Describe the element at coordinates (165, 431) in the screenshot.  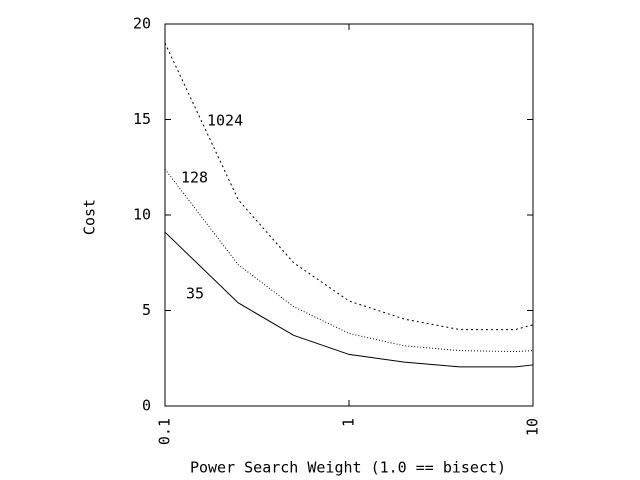
I see `x-tick-label: 0.1` at that location.